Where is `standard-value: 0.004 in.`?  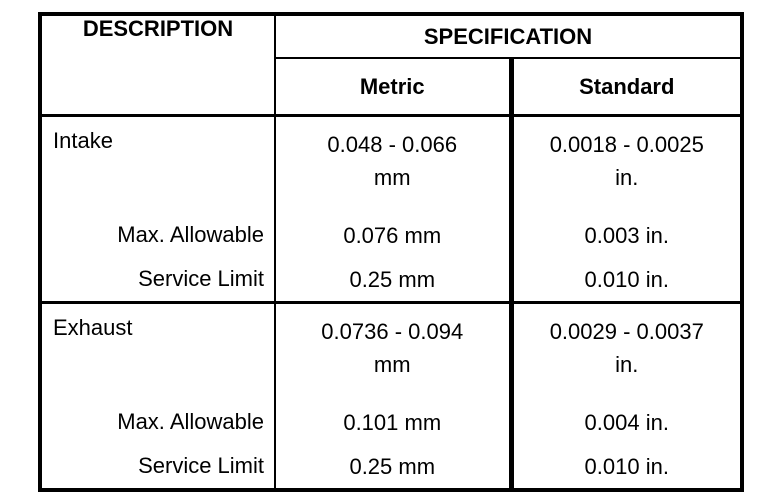 standard-value: 0.004 in. is located at coordinates (626, 422).